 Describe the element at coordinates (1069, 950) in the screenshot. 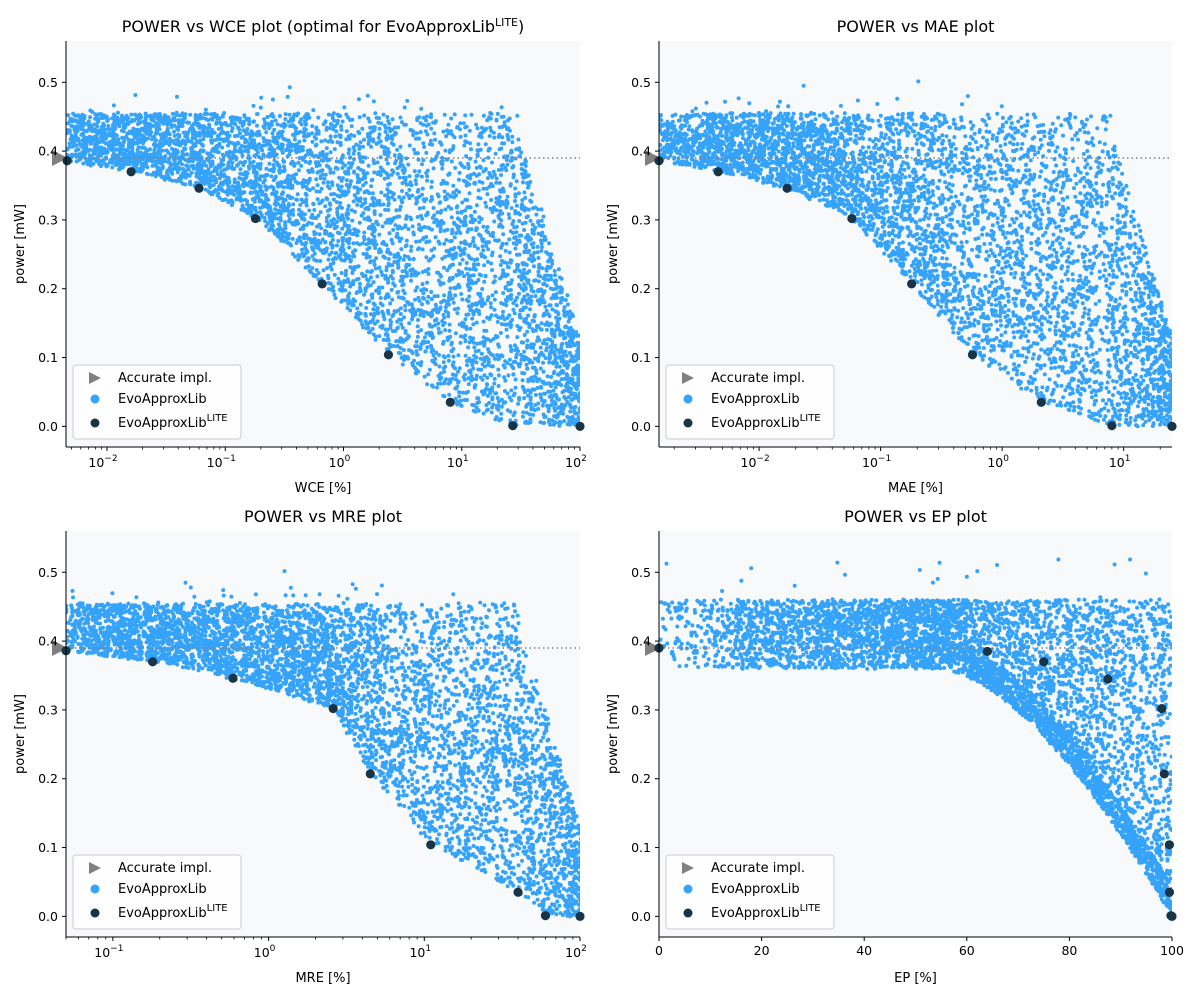

I see `x-tick-label: 80` at that location.